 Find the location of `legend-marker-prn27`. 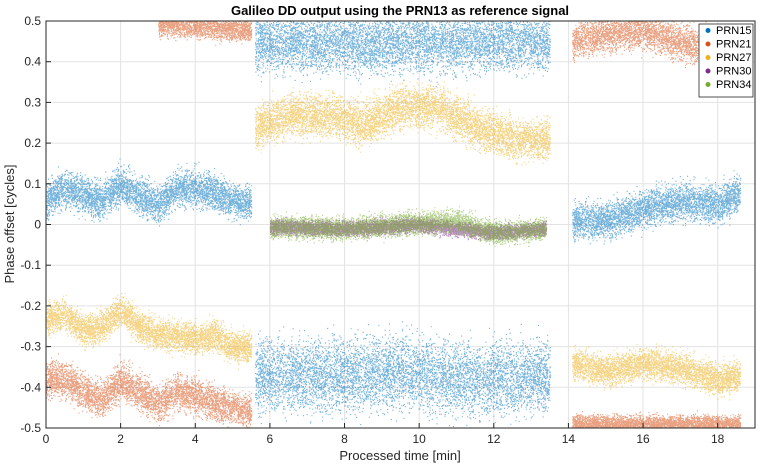

legend-marker-prn27 is located at coordinates (708, 57).